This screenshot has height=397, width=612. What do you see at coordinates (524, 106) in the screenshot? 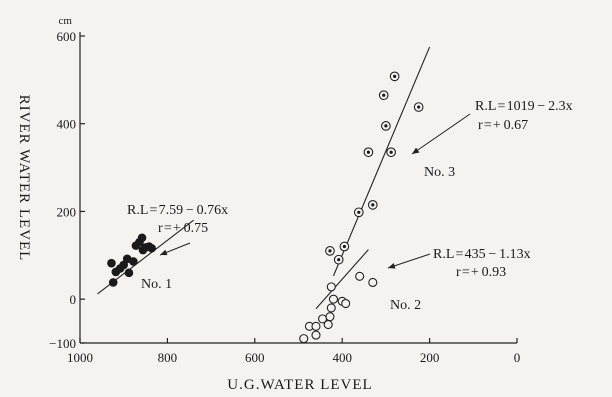
I see `fit-equation-3: R.L = 1019 − 2.3x` at bounding box center [524, 106].